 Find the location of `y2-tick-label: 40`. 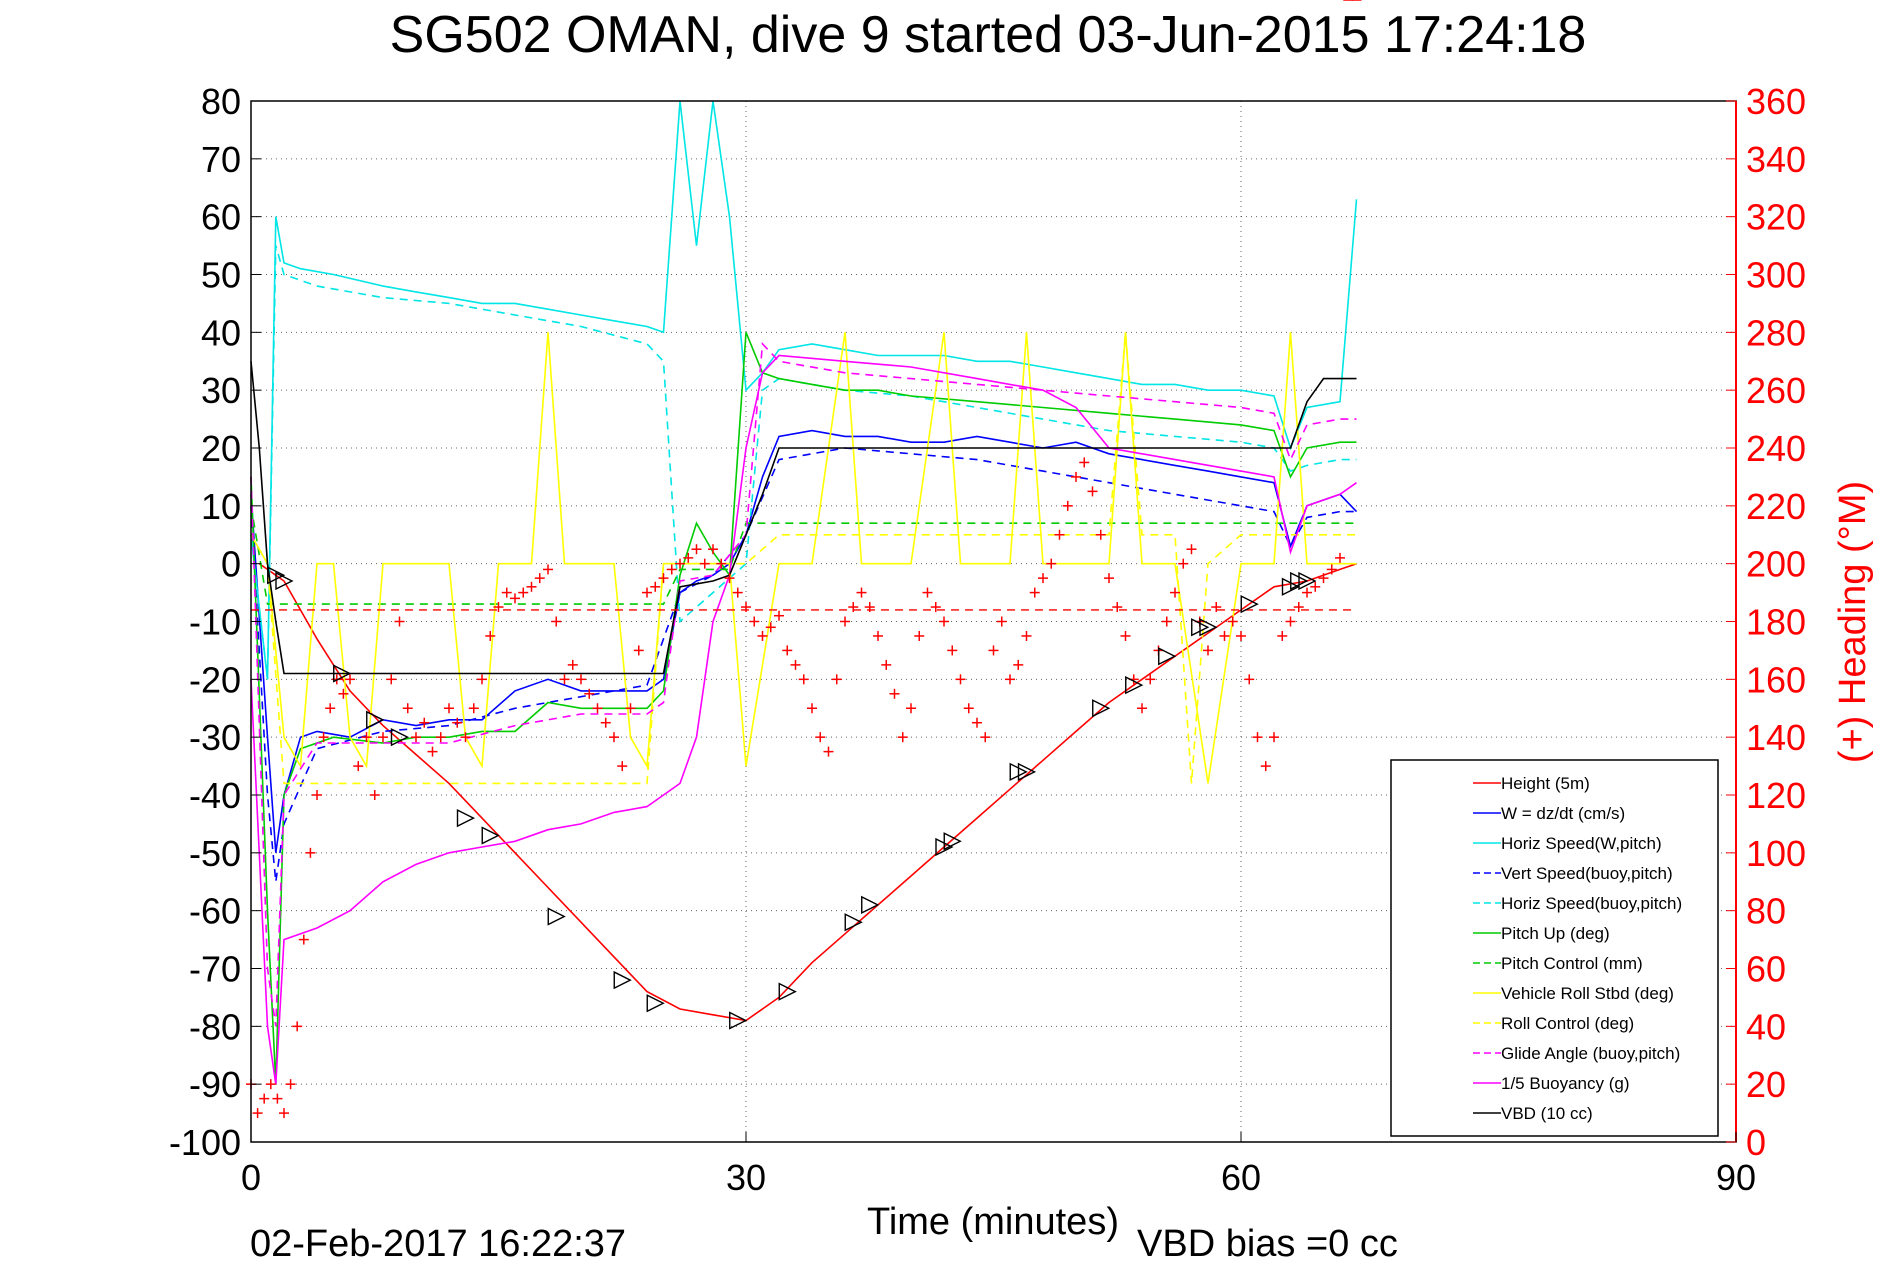

y2-tick-label: 40 is located at coordinates (1766, 1026).